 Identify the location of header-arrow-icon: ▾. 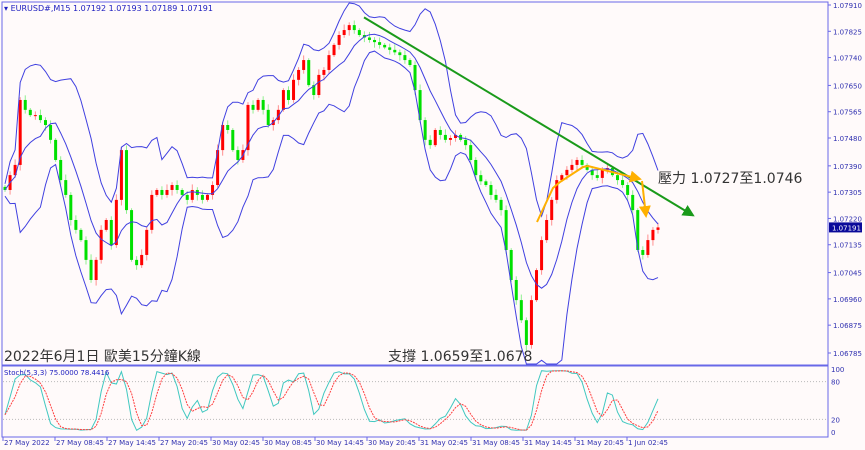
(6, 8).